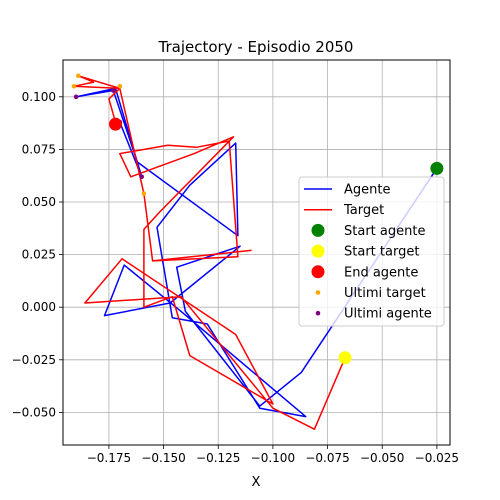  What do you see at coordinates (39, 97) in the screenshot?
I see `y-tick-label: 0.100` at bounding box center [39, 97].